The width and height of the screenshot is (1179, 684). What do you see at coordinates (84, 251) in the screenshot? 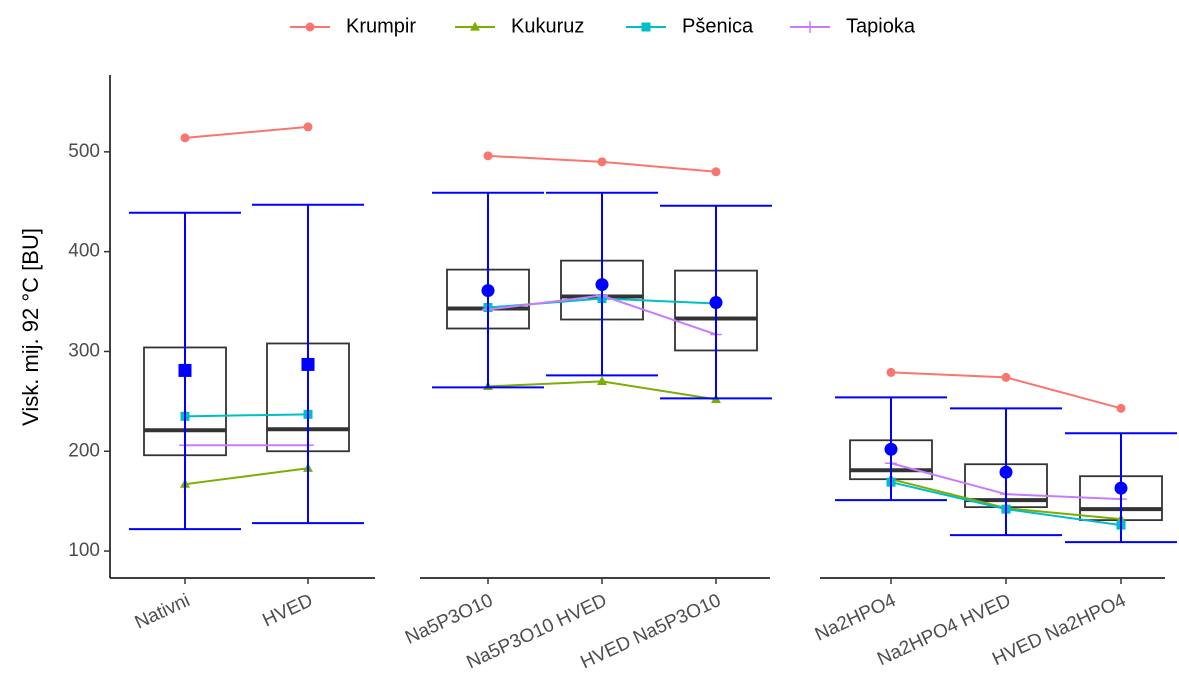
I see `y-tick-label: 400` at bounding box center [84, 251].